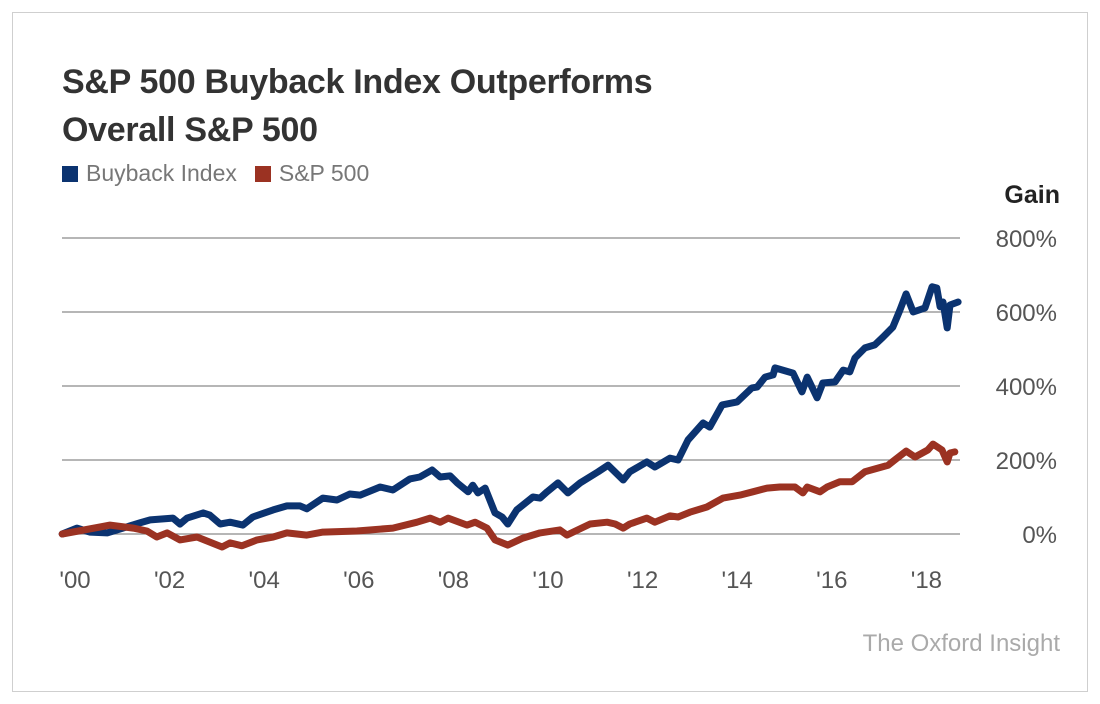 The width and height of the screenshot is (1100, 704). Describe the element at coordinates (70, 173) in the screenshot. I see `legend-swatch-buyback` at that location.